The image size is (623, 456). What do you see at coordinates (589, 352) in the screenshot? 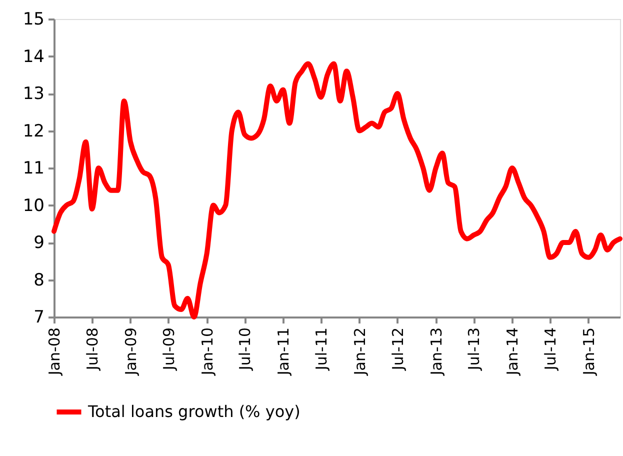
I see `x-tick-label: Jan-15` at bounding box center [589, 352].